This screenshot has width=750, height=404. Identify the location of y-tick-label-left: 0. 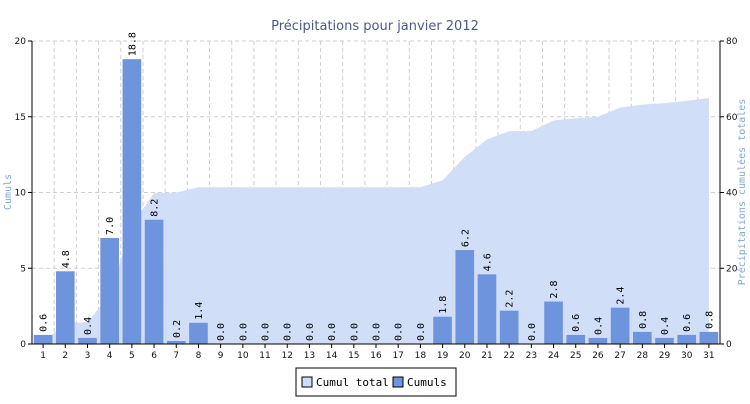
(23, 345).